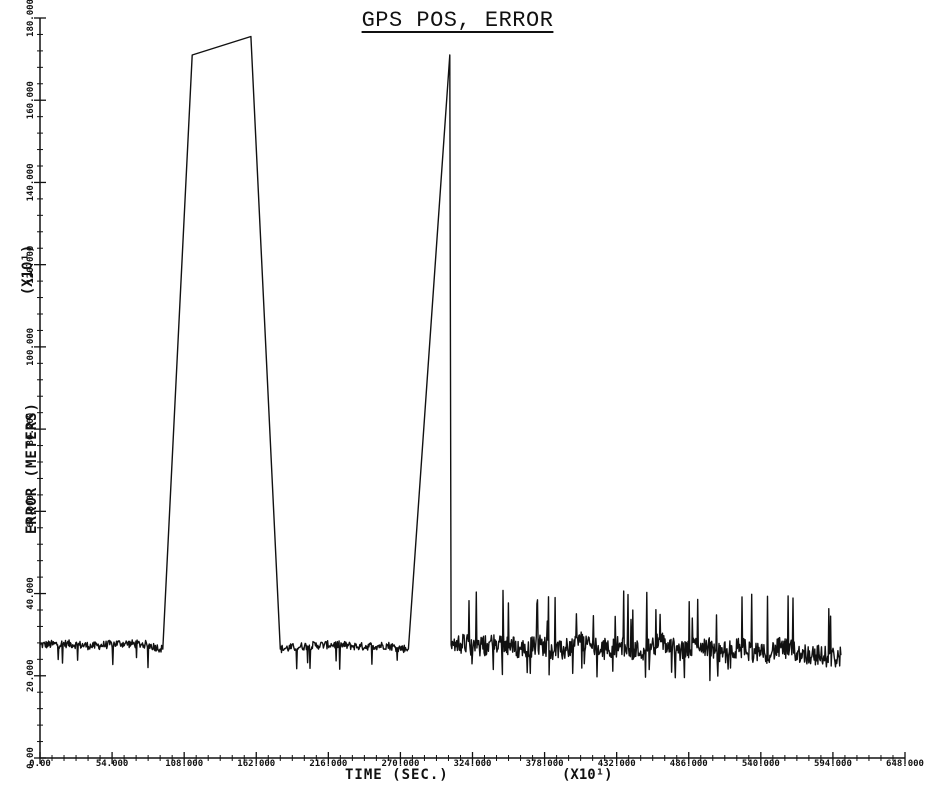  What do you see at coordinates (31, 18) in the screenshot?
I see `y-tick-label: 180.000` at bounding box center [31, 18].